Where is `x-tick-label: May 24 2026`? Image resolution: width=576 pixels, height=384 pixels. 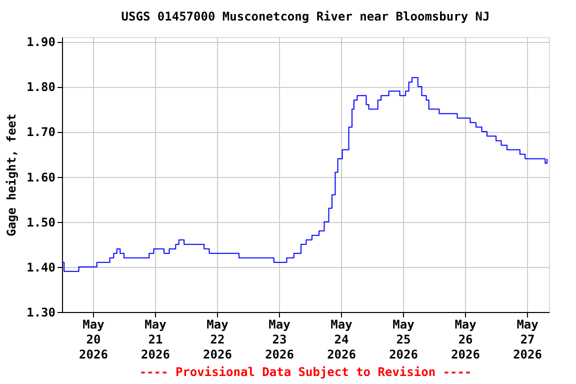
x-tick-label: May 24 2026 is located at coordinates (341, 340).